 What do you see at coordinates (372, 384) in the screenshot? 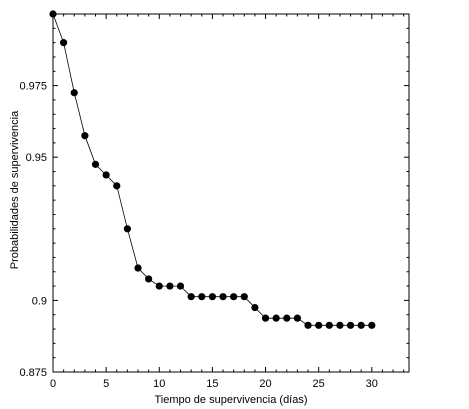
I see `x-tick-label: 30` at bounding box center [372, 384].